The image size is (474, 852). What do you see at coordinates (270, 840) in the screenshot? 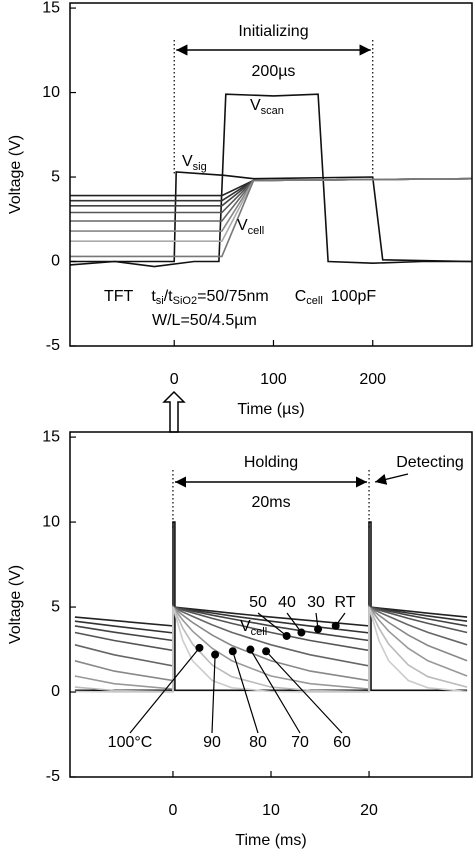
I see `x-axis-label: Time (ms)` at bounding box center [270, 840].